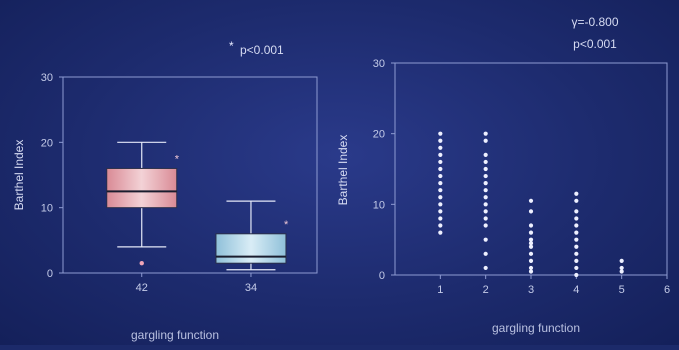 The width and height of the screenshot is (679, 350). I want to click on boxplot-xtick-label: 42, so click(142, 288).